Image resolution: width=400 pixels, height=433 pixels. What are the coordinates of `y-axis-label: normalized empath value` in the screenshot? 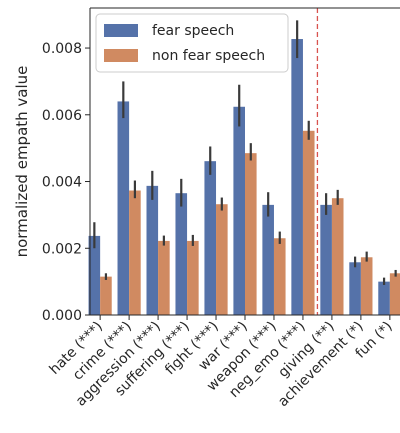 It's located at (22, 162).